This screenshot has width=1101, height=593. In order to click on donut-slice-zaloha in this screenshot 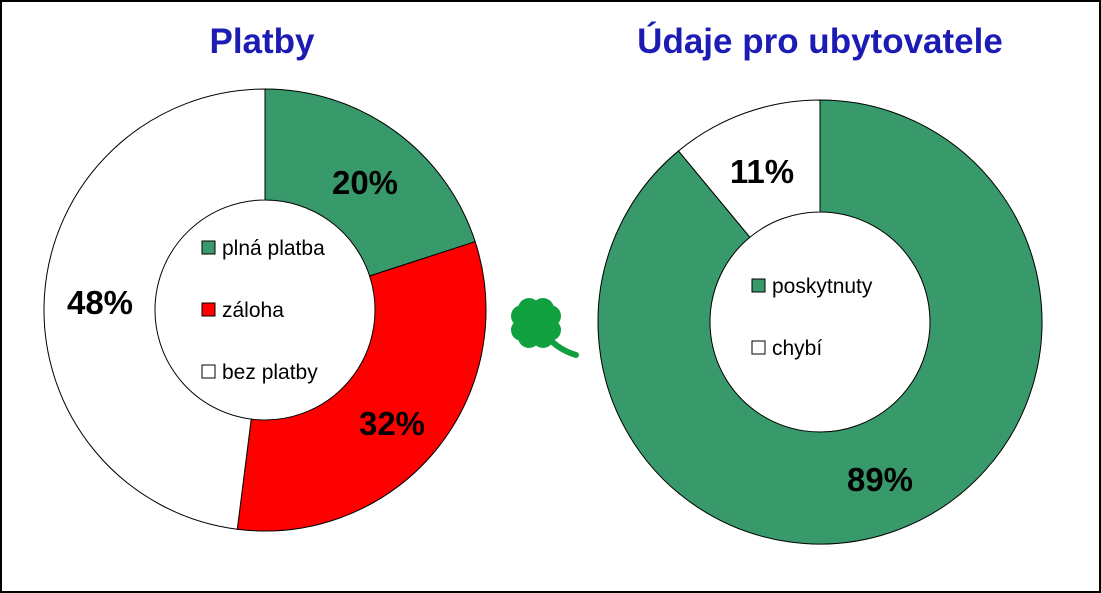, I will do `click(361, 386)`.